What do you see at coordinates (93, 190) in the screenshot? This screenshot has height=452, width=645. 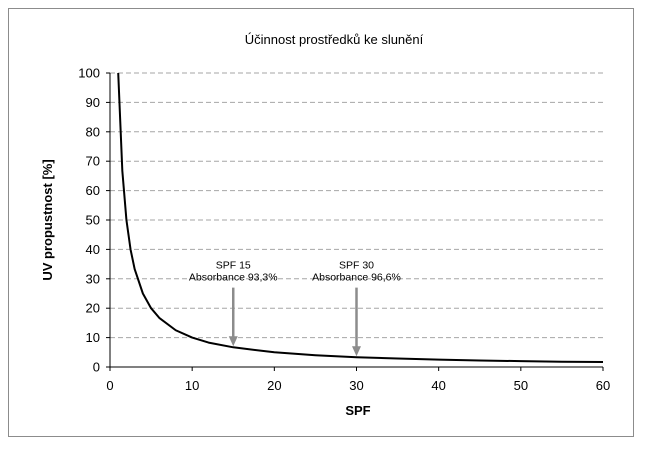 I see `y-tick-label-60: 60` at bounding box center [93, 190].